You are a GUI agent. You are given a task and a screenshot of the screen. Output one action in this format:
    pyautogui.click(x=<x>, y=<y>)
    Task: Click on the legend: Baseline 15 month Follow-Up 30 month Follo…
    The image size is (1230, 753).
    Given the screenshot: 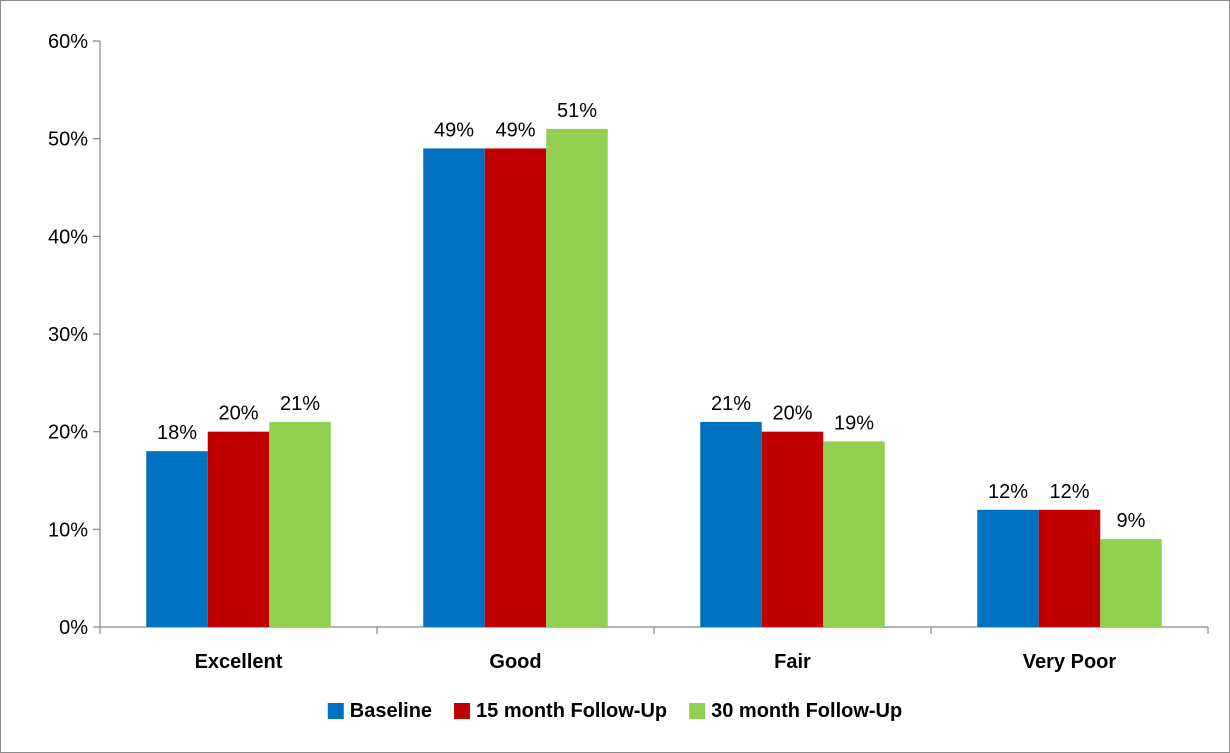 What is the action you would take?
    pyautogui.click(x=614, y=711)
    